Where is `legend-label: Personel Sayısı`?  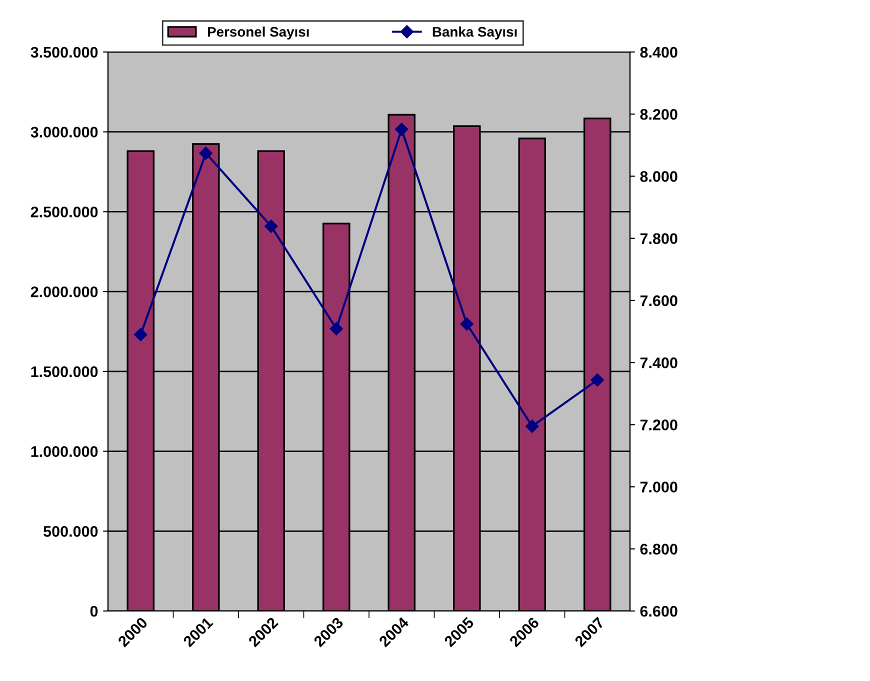 legend-label: Personel Sayısı is located at coordinates (258, 33).